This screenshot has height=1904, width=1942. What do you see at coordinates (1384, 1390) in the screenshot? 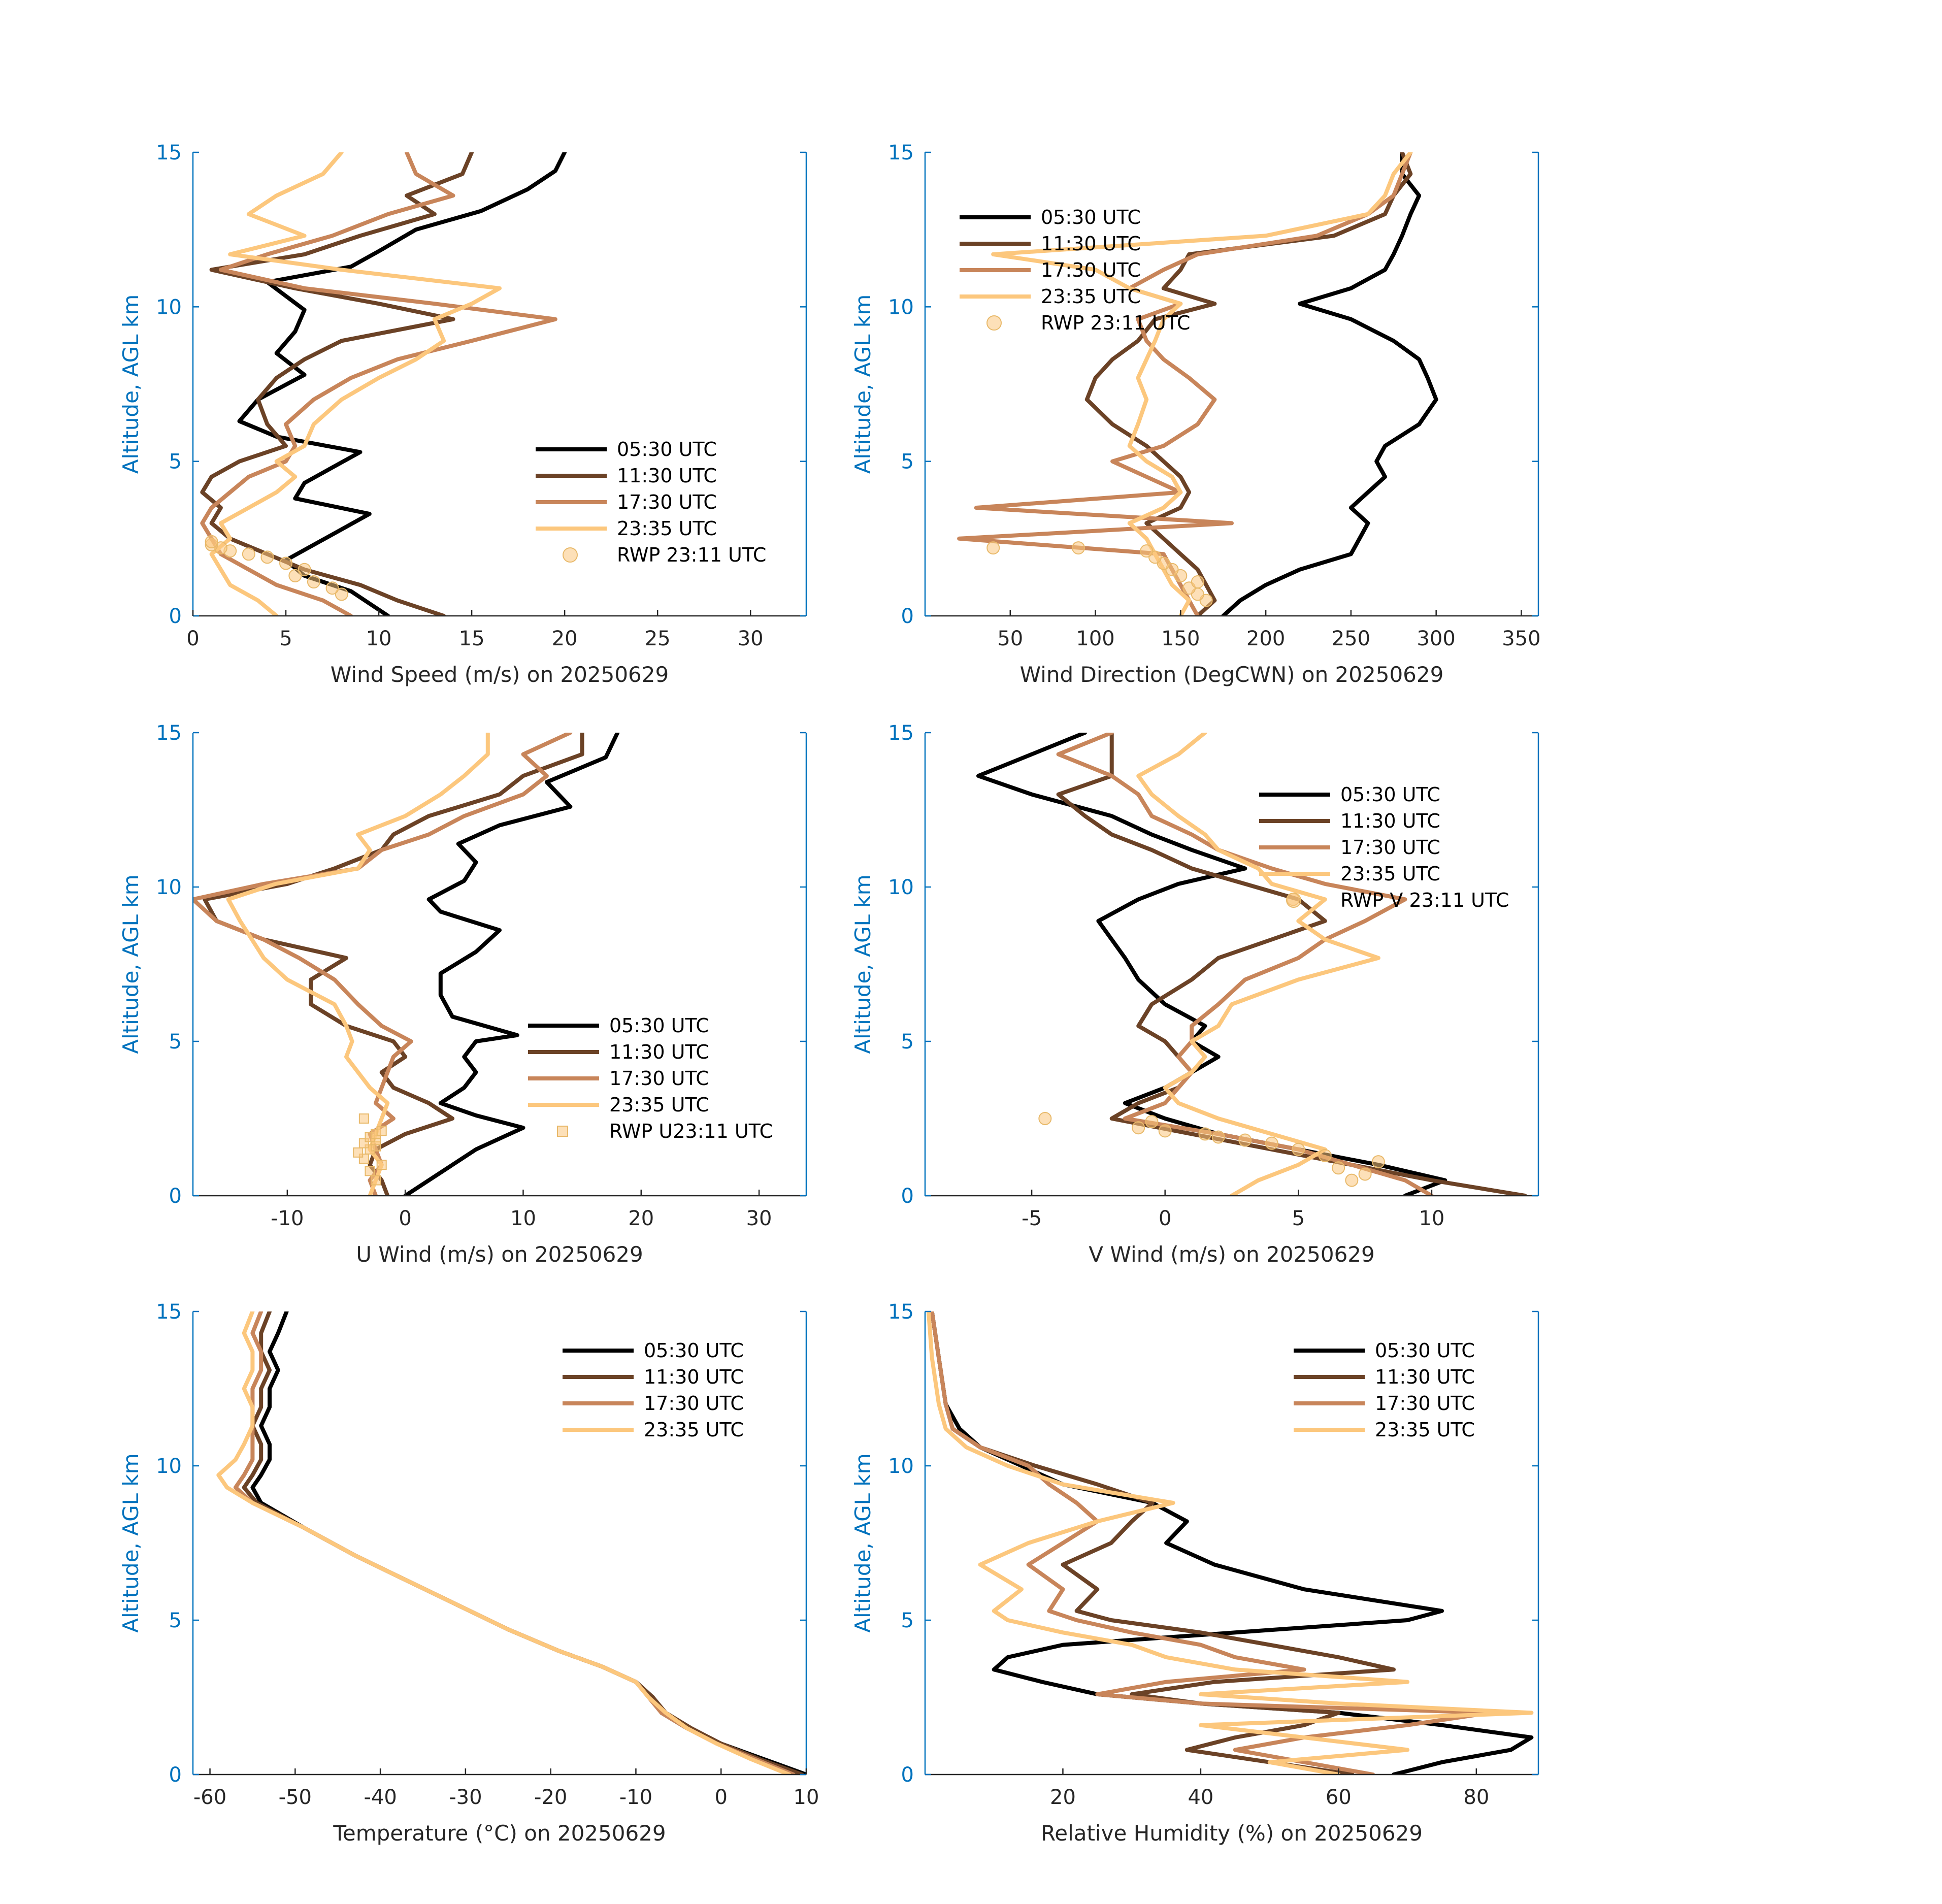
I see `legend: 05:30 UTC 11:30 UTC 17:30 UTC 23:35 UTC` at bounding box center [1384, 1390].